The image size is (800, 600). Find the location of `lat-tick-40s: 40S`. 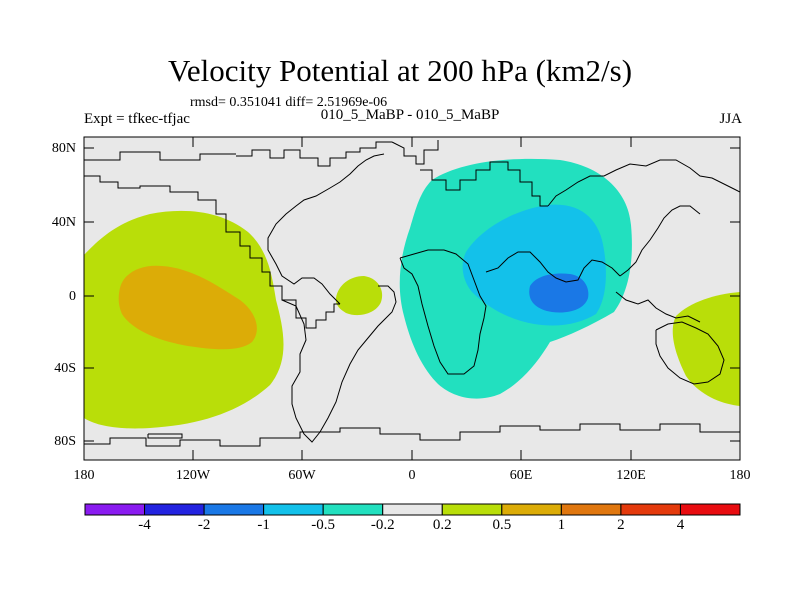

lat-tick-40s: 40S is located at coordinates (65, 368).